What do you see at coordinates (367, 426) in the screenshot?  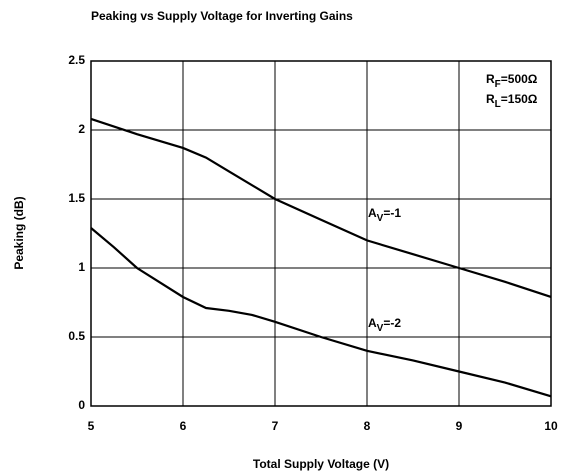 I see `x-tick-label: 8` at bounding box center [367, 426].